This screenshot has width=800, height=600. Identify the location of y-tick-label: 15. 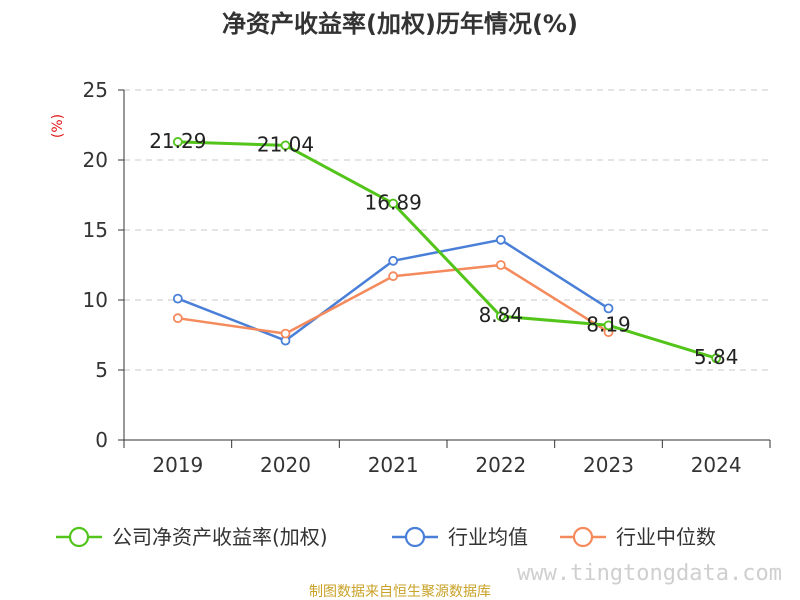
(95, 230).